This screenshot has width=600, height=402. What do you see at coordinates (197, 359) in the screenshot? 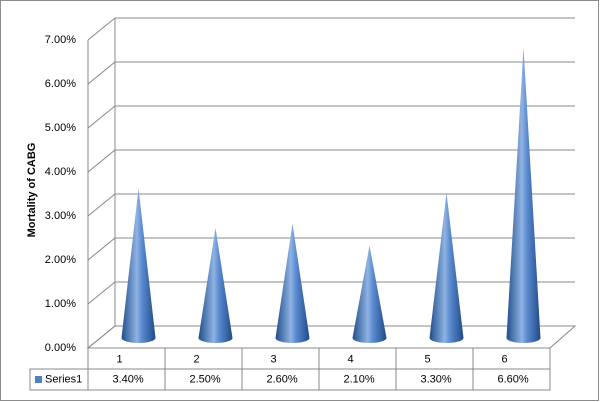
I see `x-tick-label: 2` at bounding box center [197, 359].